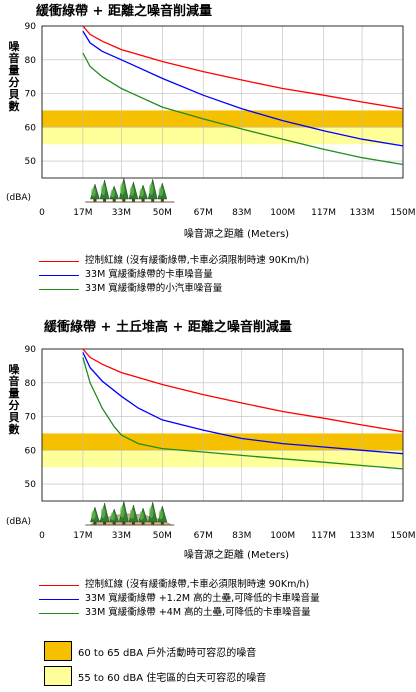 This screenshot has height=692, width=416. I want to click on legend-item: 33M 寬緩衝綠帶的小汽車噪音量, so click(174, 289).